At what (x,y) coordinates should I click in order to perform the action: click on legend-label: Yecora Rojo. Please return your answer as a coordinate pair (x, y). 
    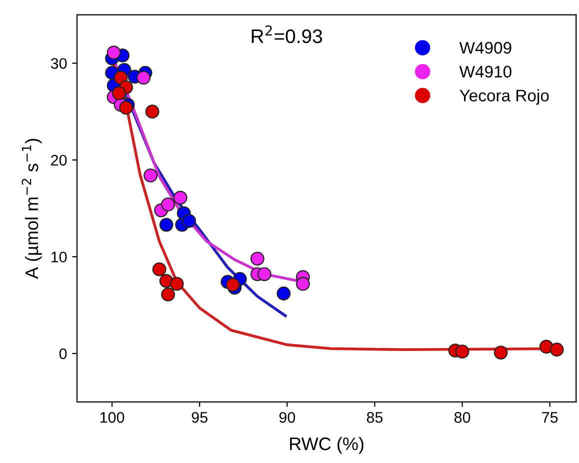
    Looking at the image, I should click on (504, 97).